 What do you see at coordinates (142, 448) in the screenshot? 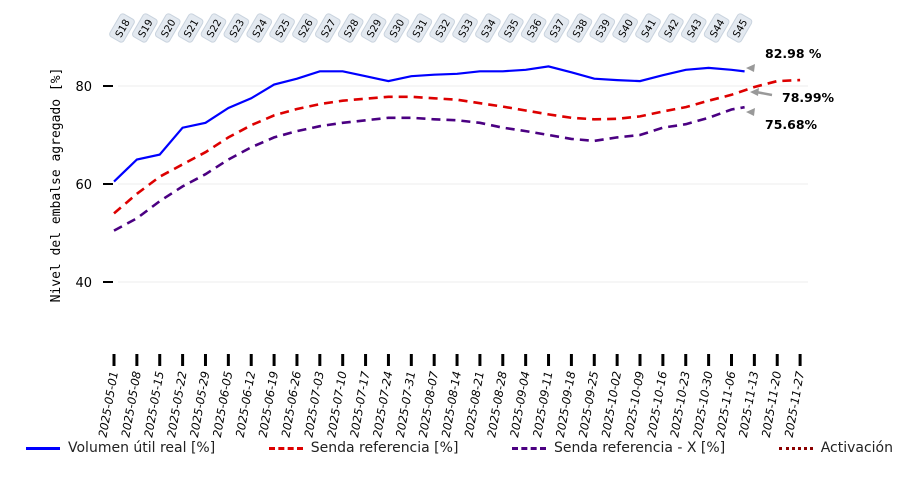
I see `legend-label: Volumen útil real [%]` at bounding box center [142, 448].